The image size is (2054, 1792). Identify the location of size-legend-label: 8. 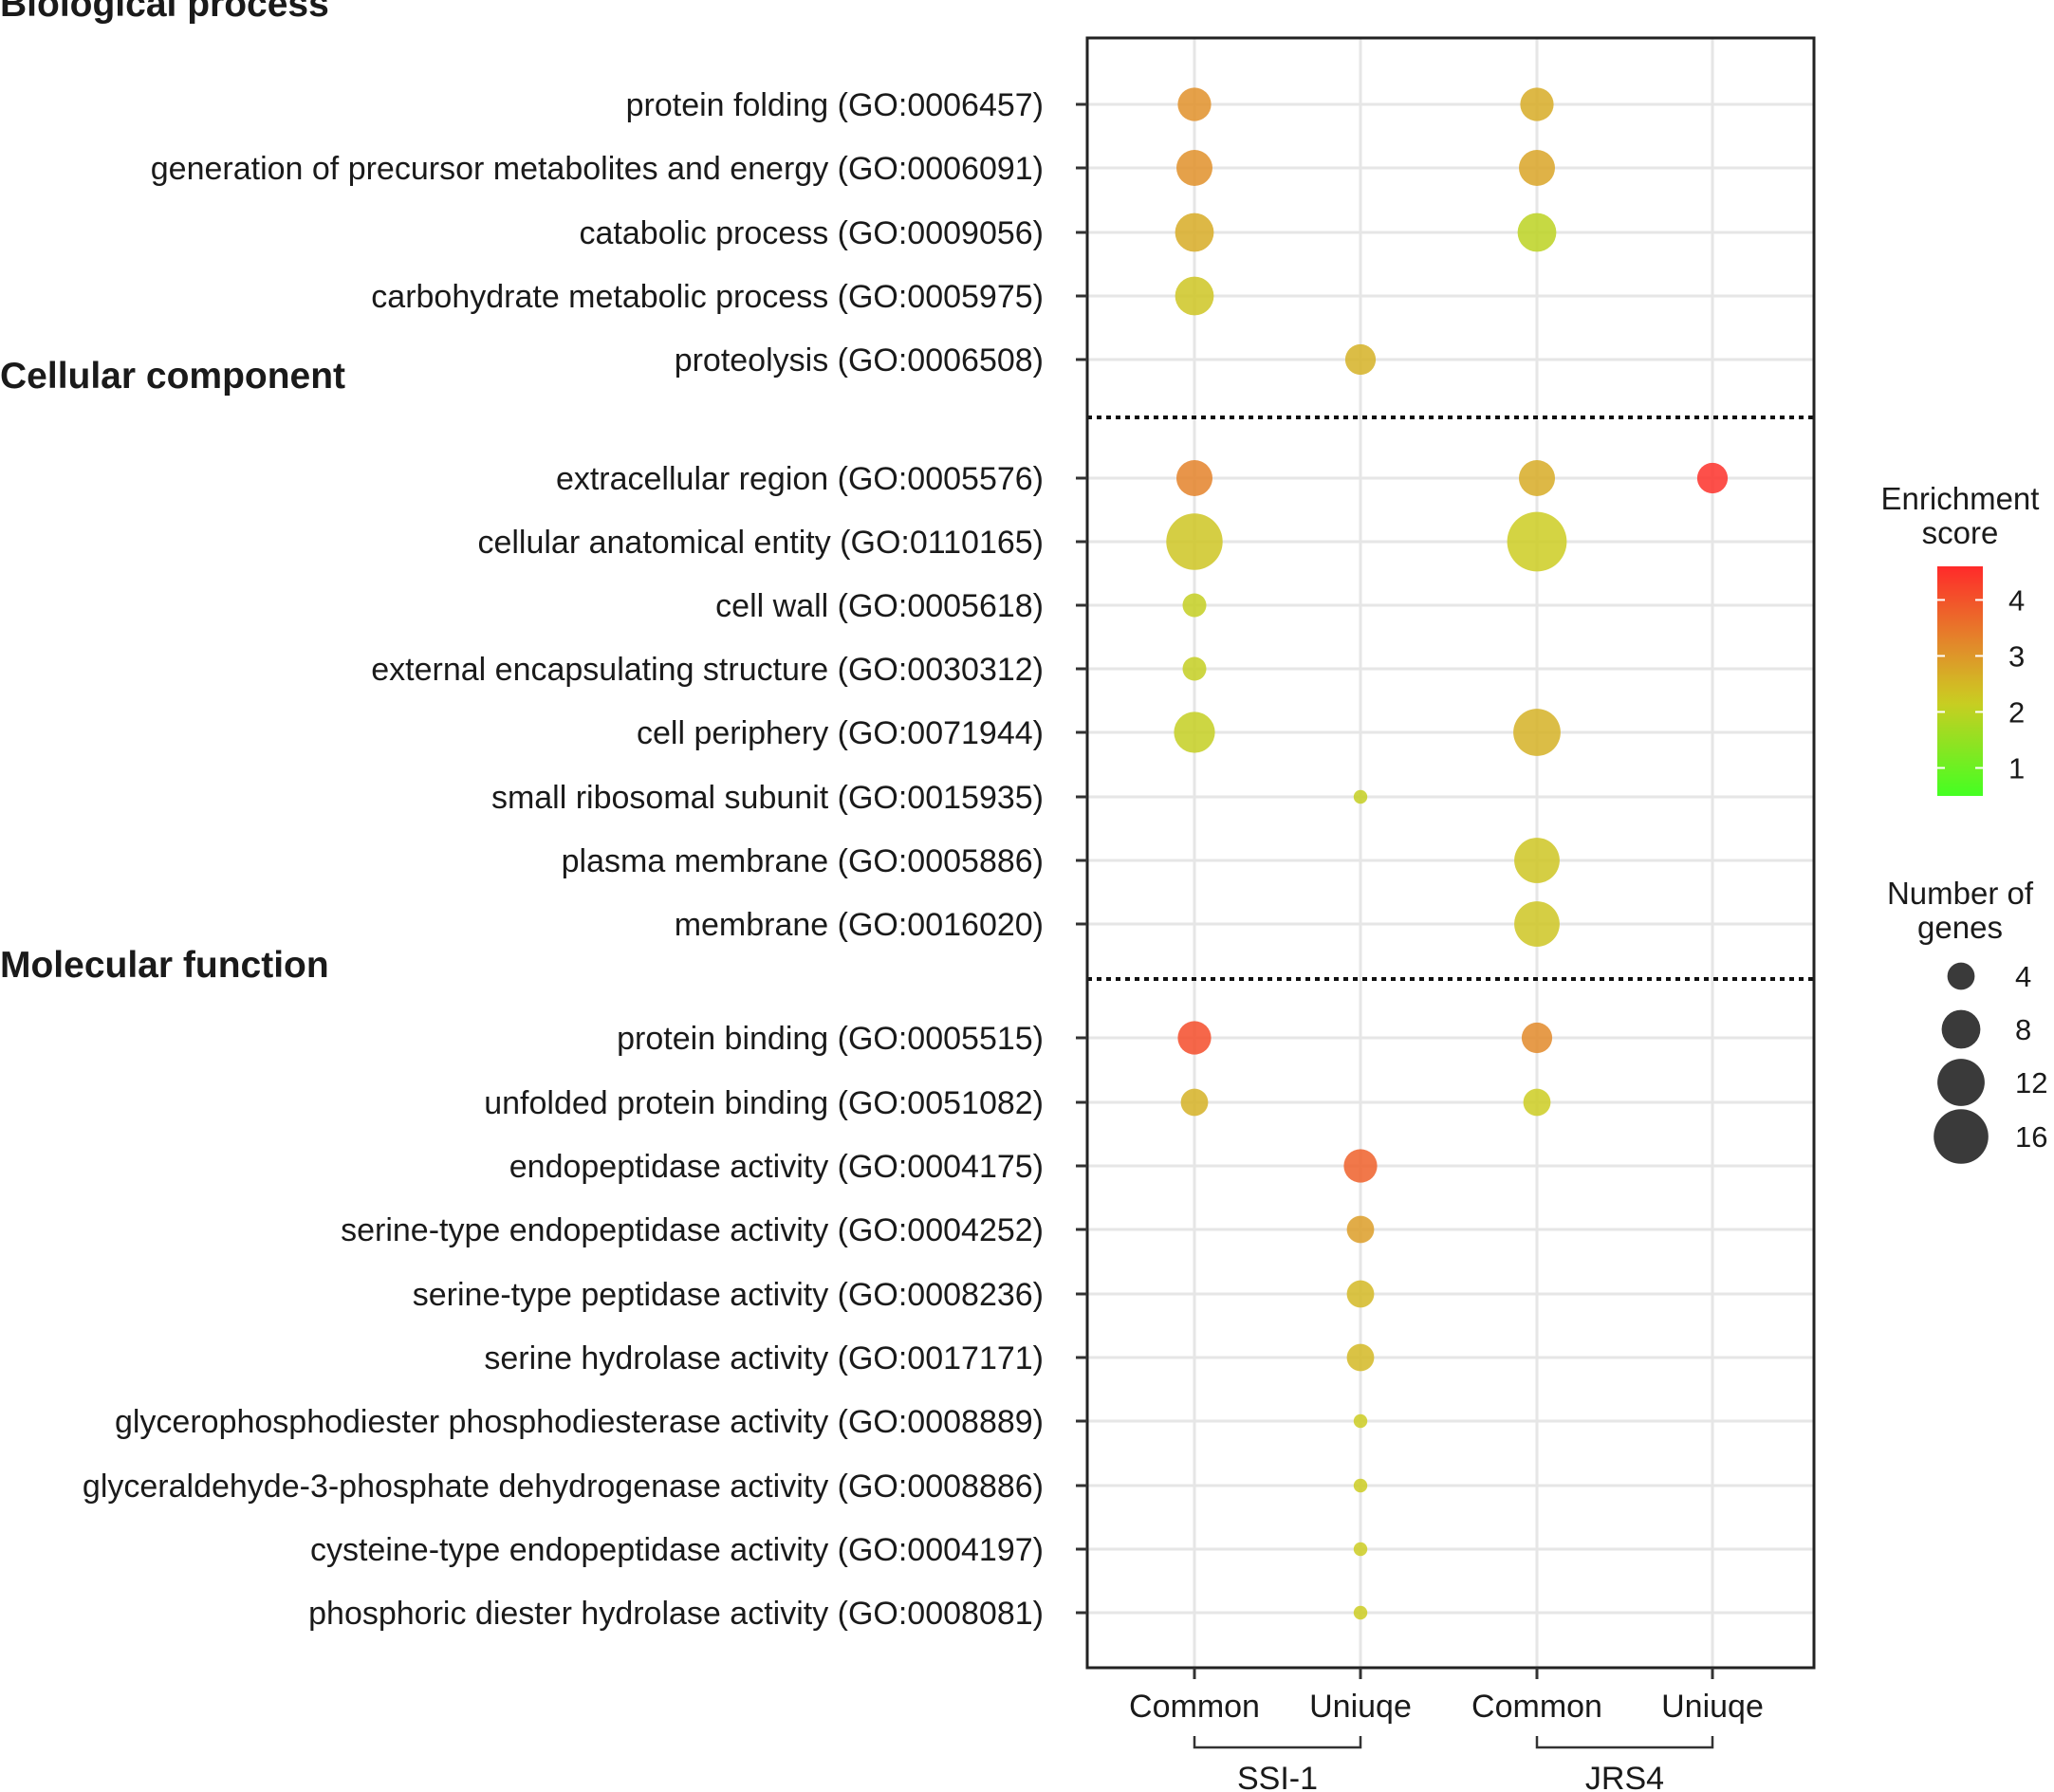
(2023, 1029).